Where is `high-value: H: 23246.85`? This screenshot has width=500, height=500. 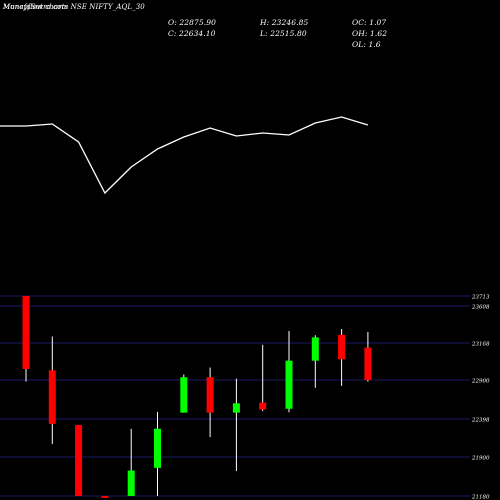
high-value: H: 23246.85 is located at coordinates (284, 22).